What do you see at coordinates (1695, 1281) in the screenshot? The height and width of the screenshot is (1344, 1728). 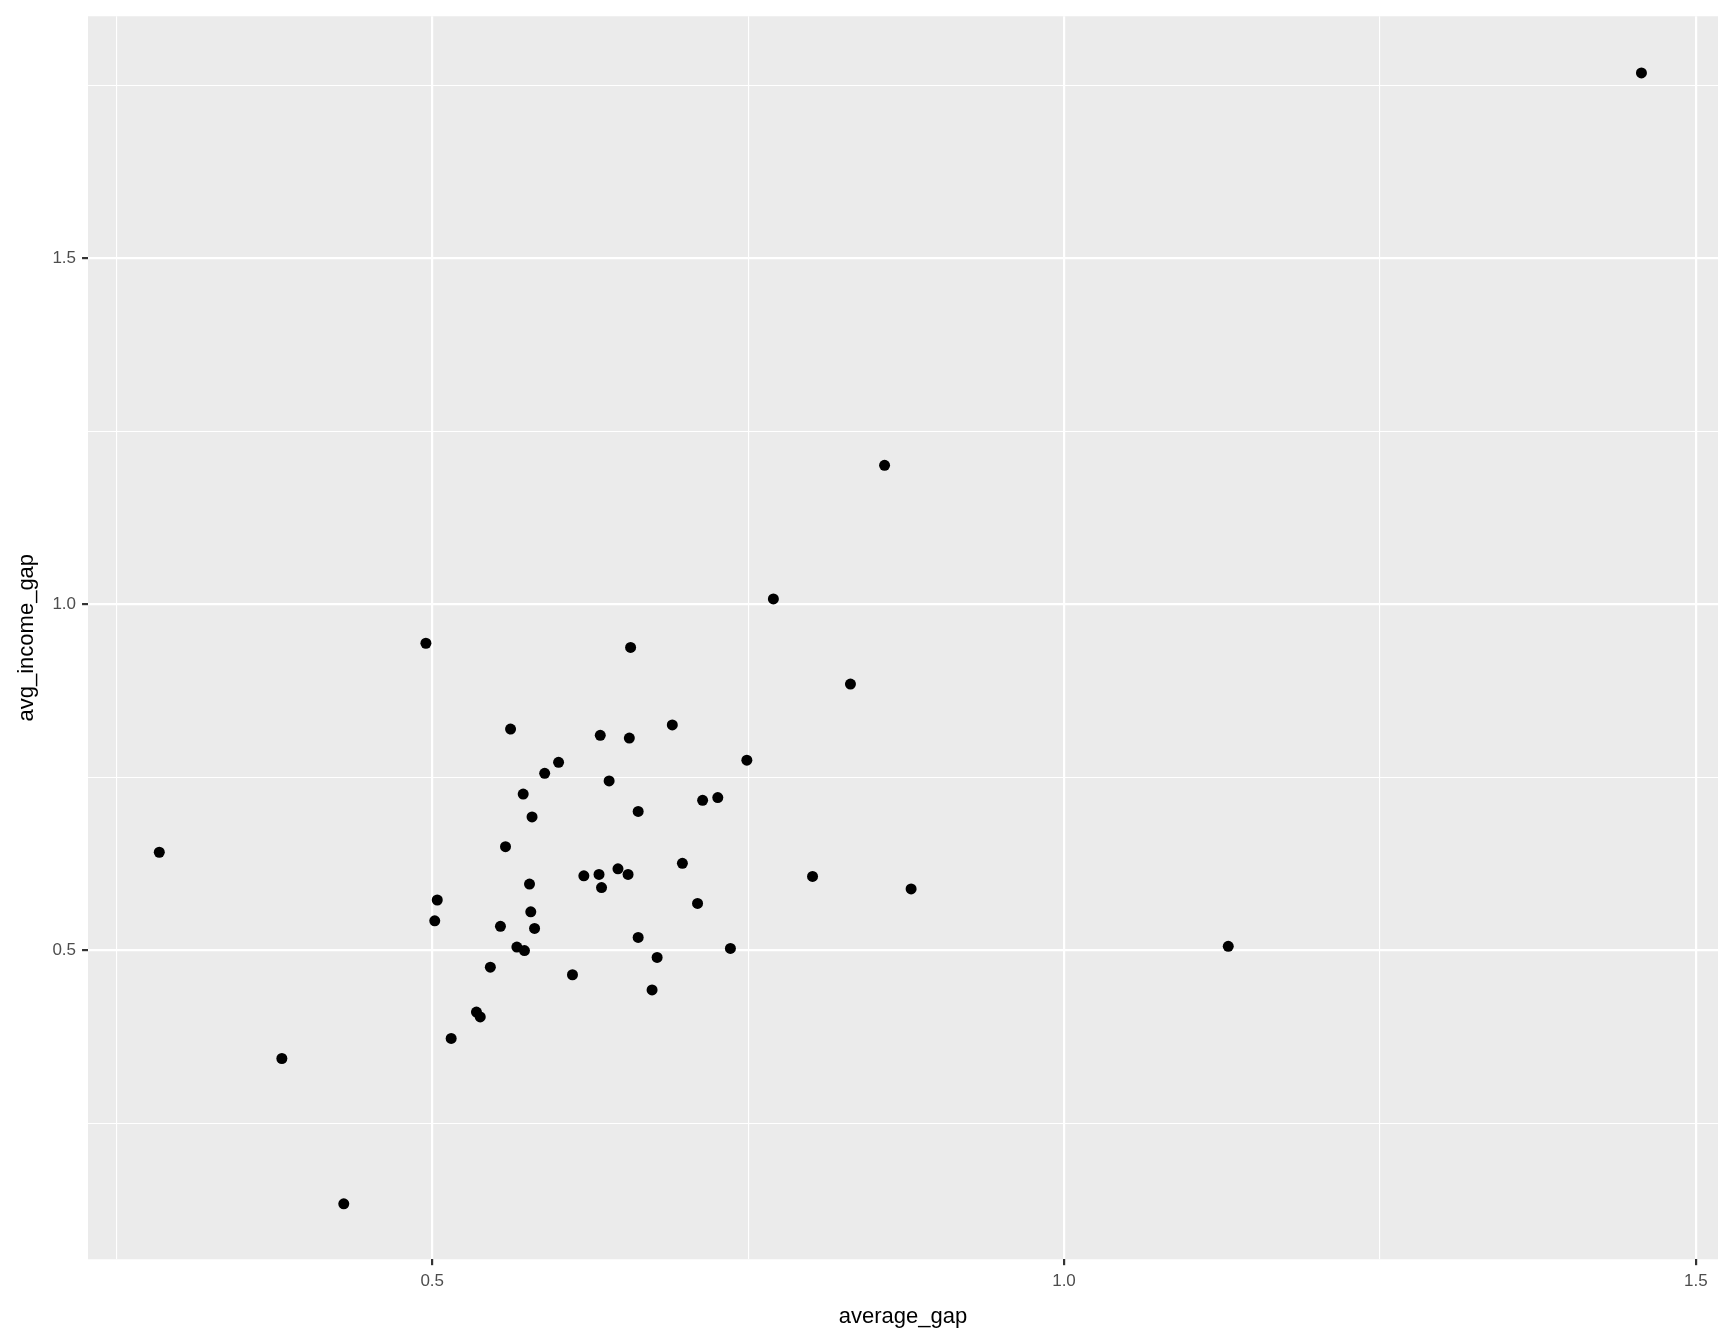 I see `x-tick-label: 1.5` at bounding box center [1695, 1281].